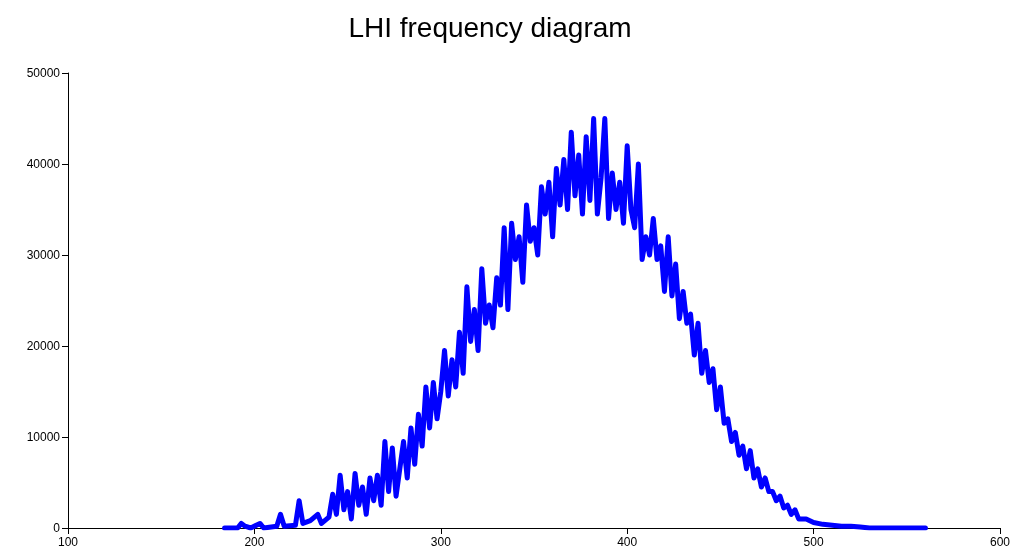 This screenshot has height=554, width=1013. I want to click on y-tick-label: 20000, so click(43, 346).